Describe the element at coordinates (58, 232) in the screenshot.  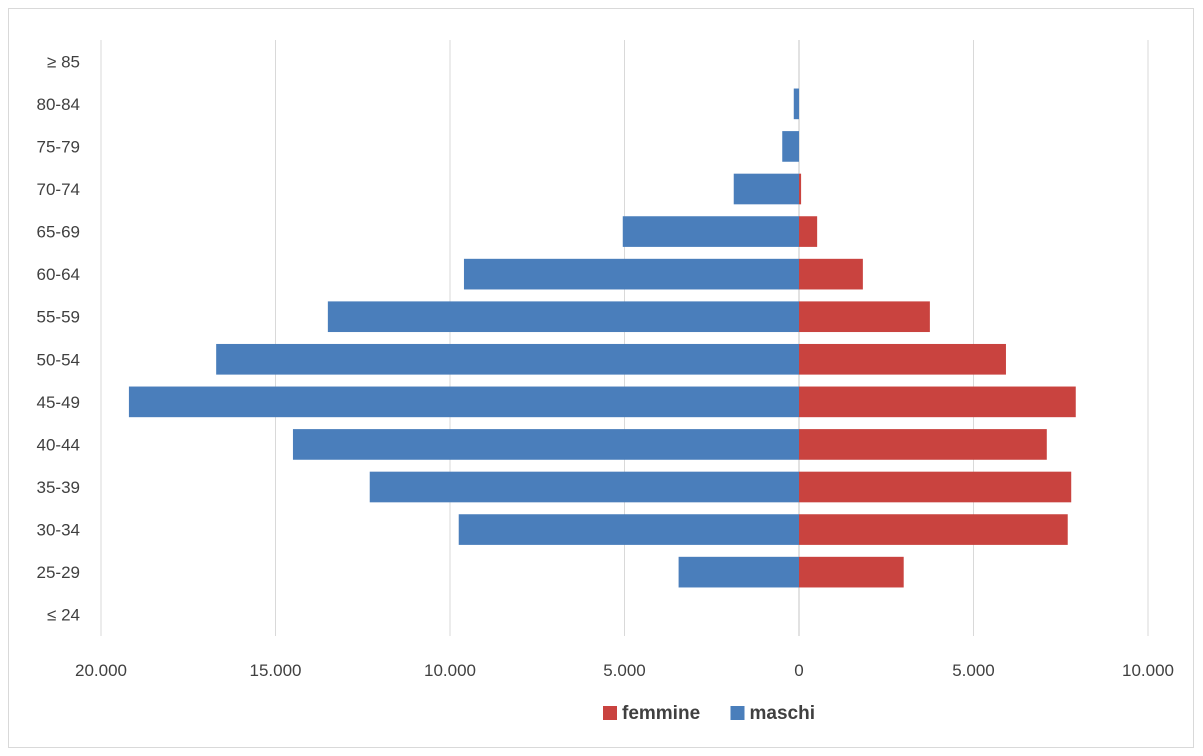
I see `y-tick-label: 65-69` at that location.